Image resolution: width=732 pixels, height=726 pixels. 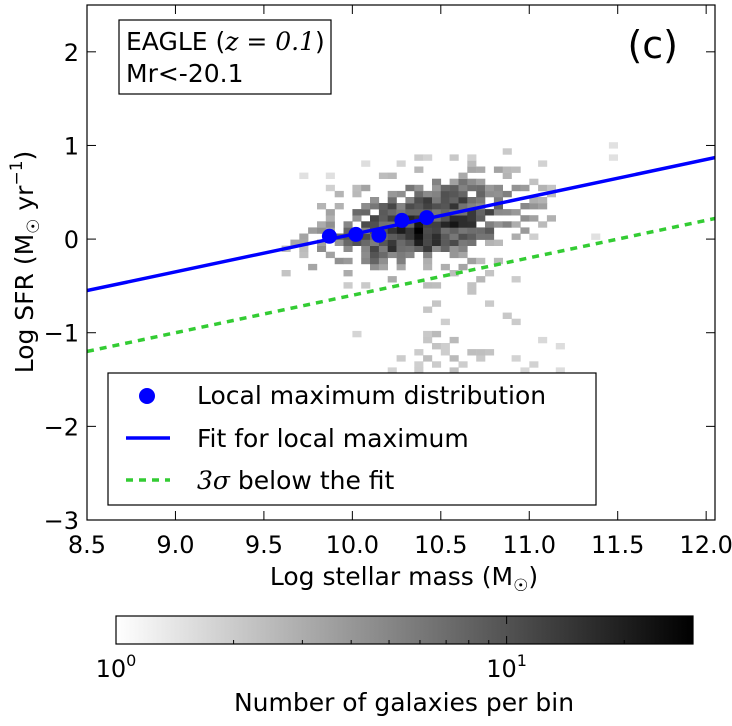 I want to click on colorbar: 10⁰ 10¹ Number of galaxies per bin, so click(x=395, y=666).